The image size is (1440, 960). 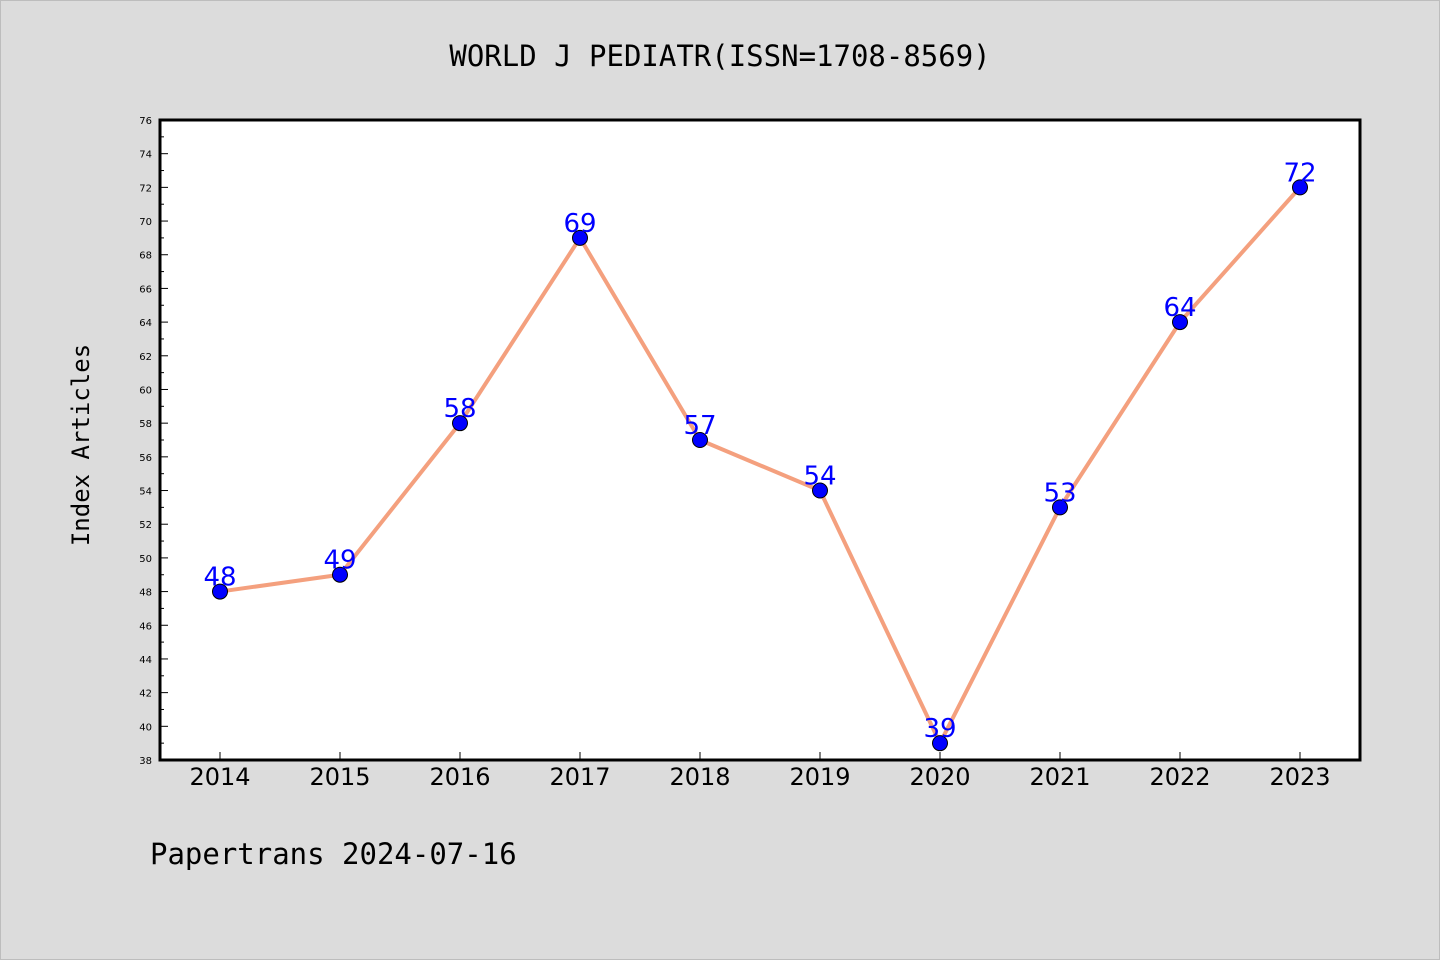 I want to click on x-tick-label: 2017, so click(x=579, y=777).